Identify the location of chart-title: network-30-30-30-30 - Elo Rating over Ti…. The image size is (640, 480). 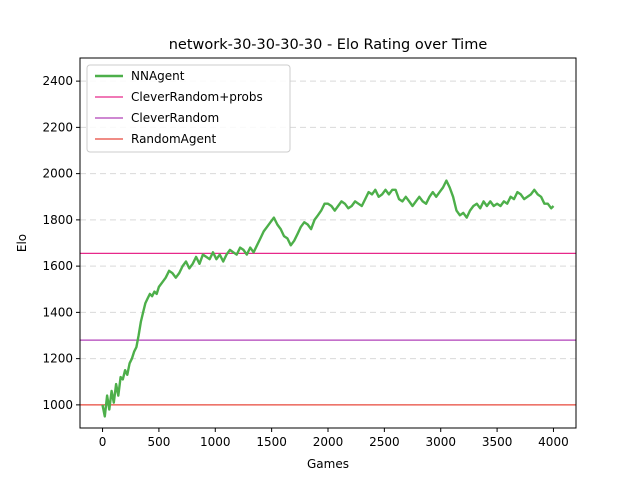
(328, 45).